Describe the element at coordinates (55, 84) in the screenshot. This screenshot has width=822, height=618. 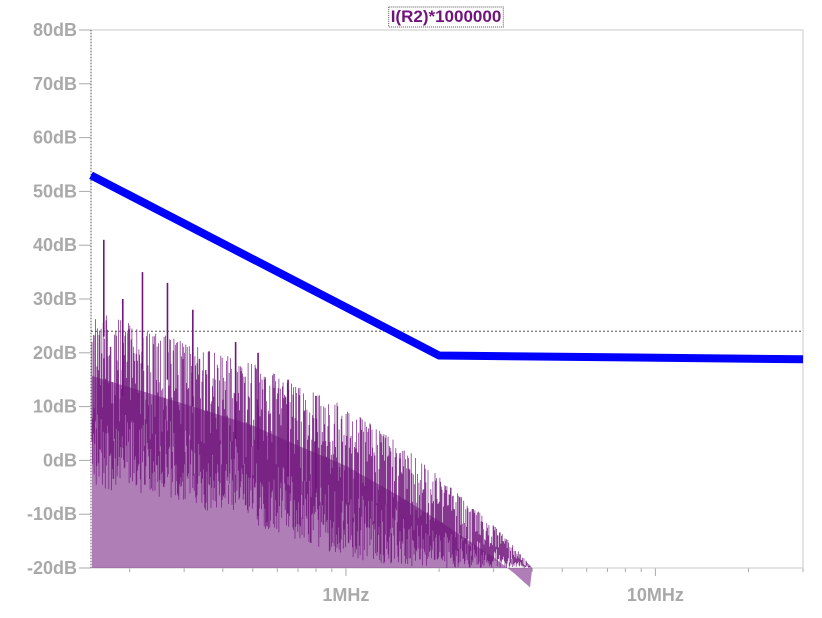
I see `y-tick-label: 70dB` at that location.